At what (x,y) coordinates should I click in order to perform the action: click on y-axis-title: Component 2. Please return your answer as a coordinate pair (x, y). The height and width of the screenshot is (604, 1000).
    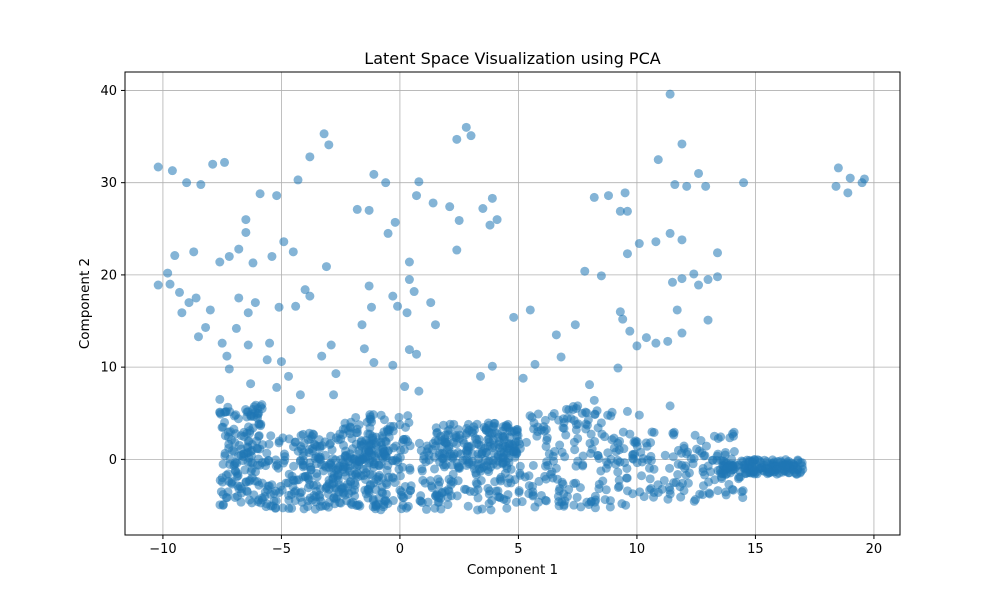
    Looking at the image, I should click on (85, 303).